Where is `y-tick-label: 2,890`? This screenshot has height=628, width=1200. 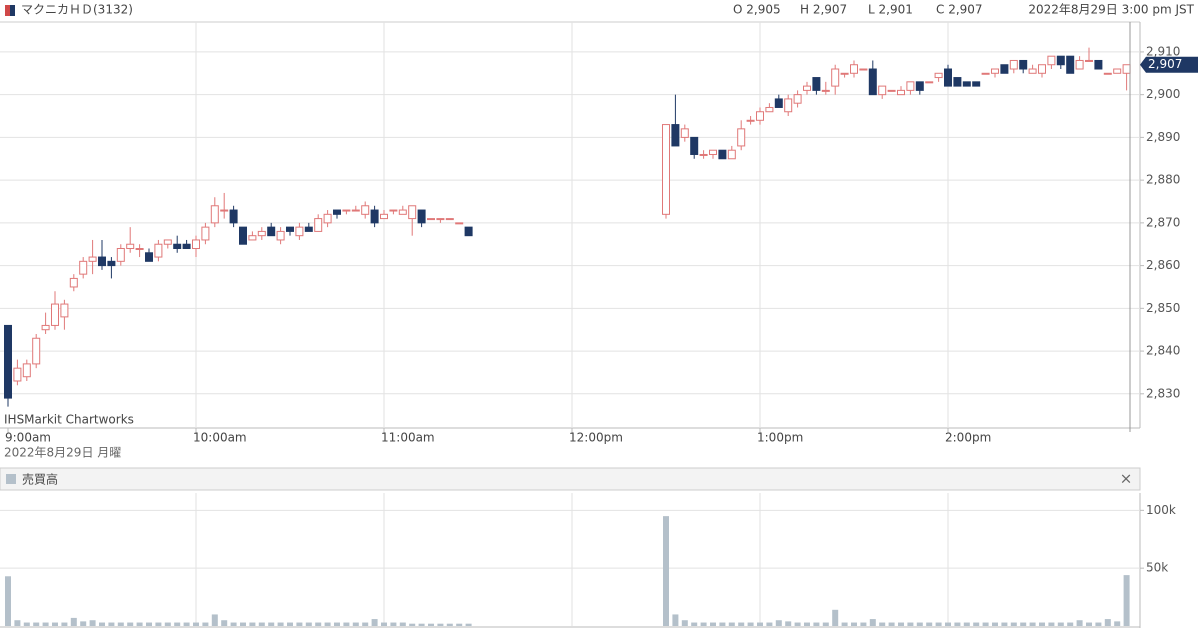
y-tick-label: 2,890 is located at coordinates (1163, 137).